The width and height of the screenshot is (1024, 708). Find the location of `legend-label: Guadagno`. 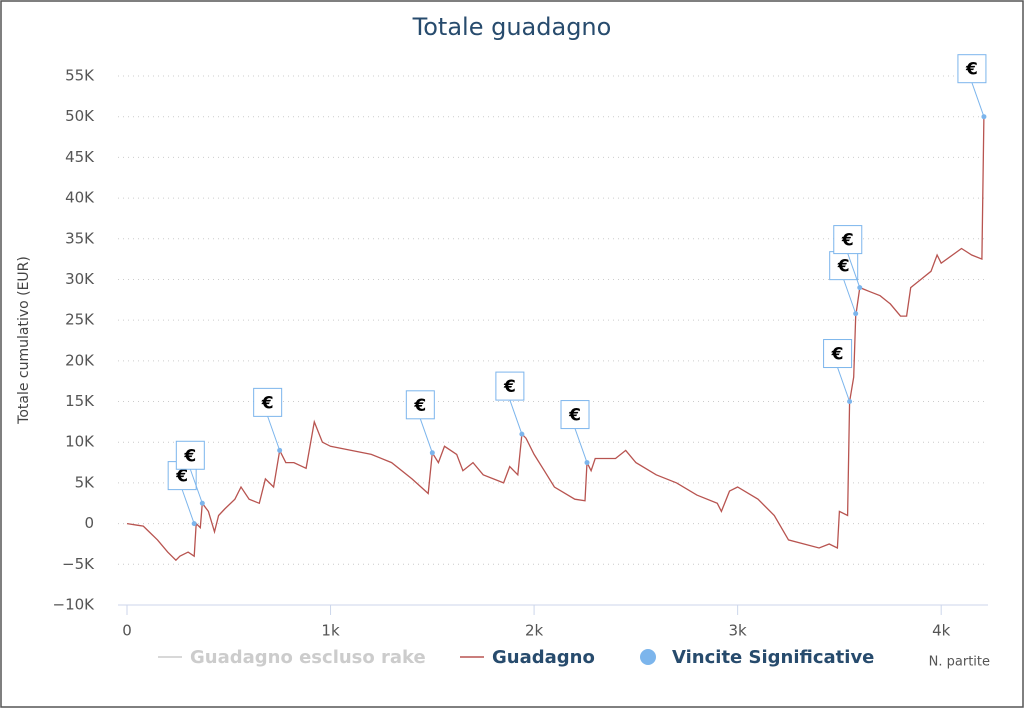

legend-label: Guadagno is located at coordinates (543, 657).